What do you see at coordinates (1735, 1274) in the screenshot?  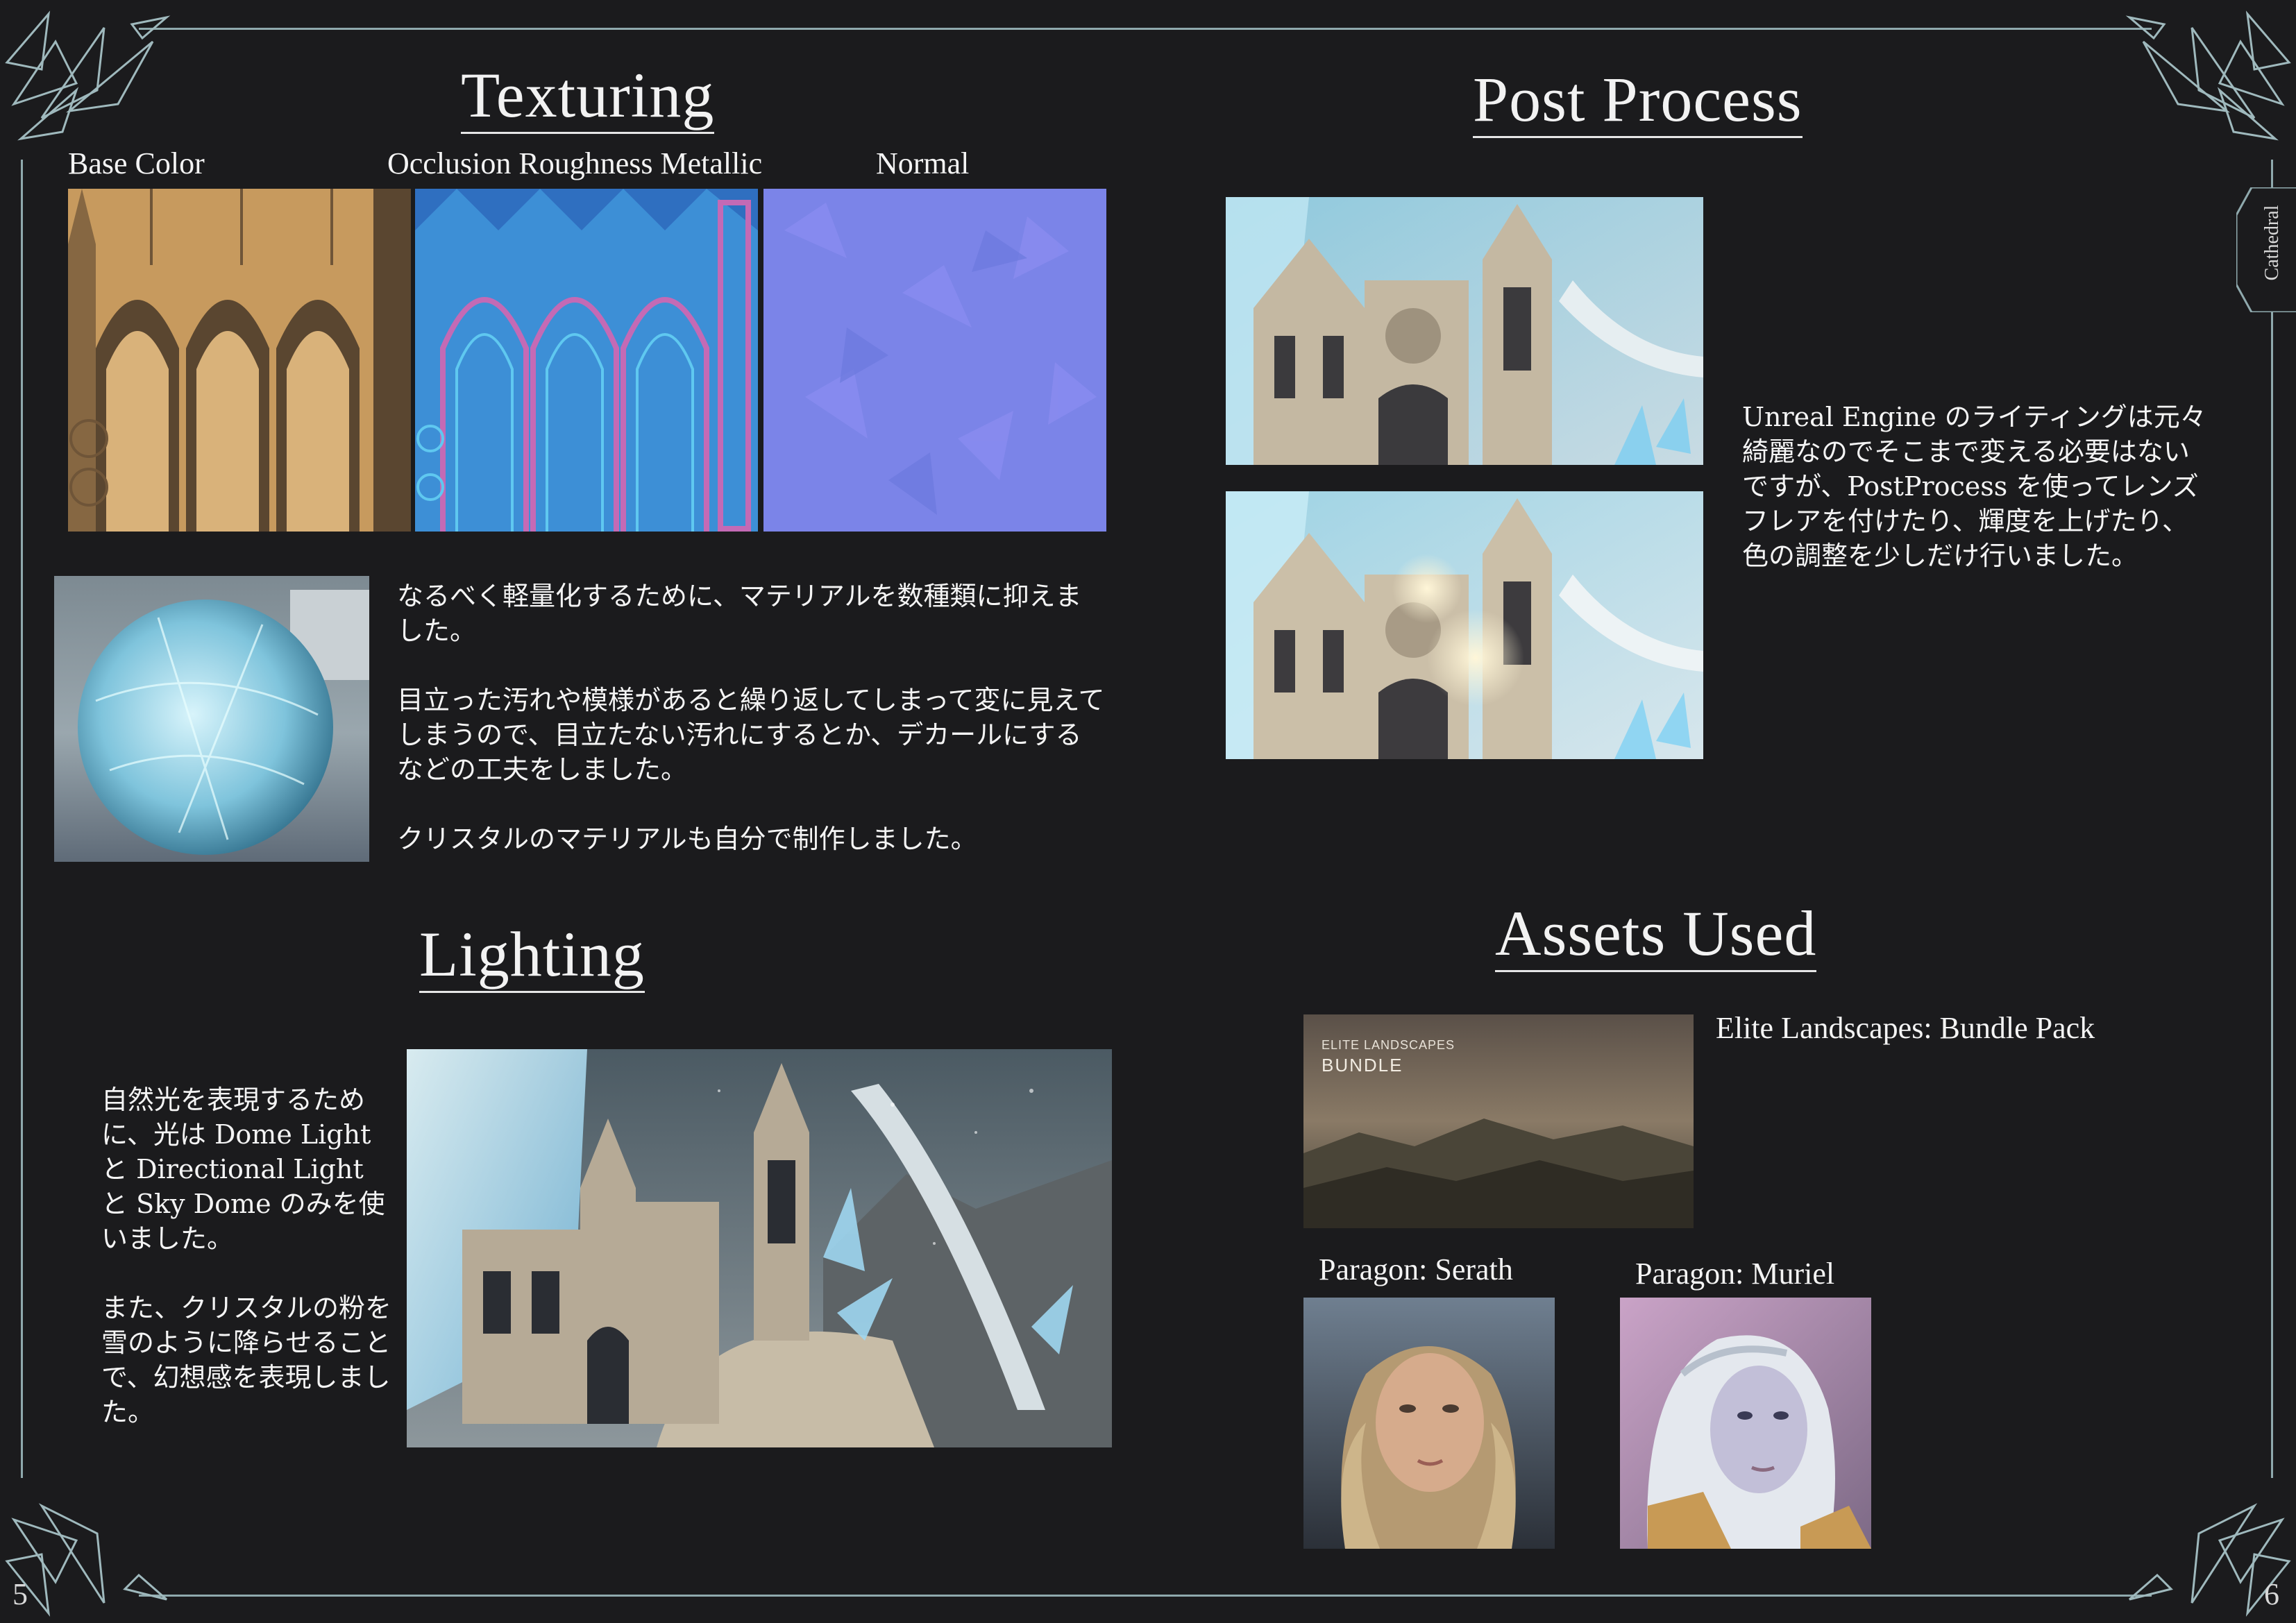 I see `muriel-label: Paragon: Muriel` at bounding box center [1735, 1274].